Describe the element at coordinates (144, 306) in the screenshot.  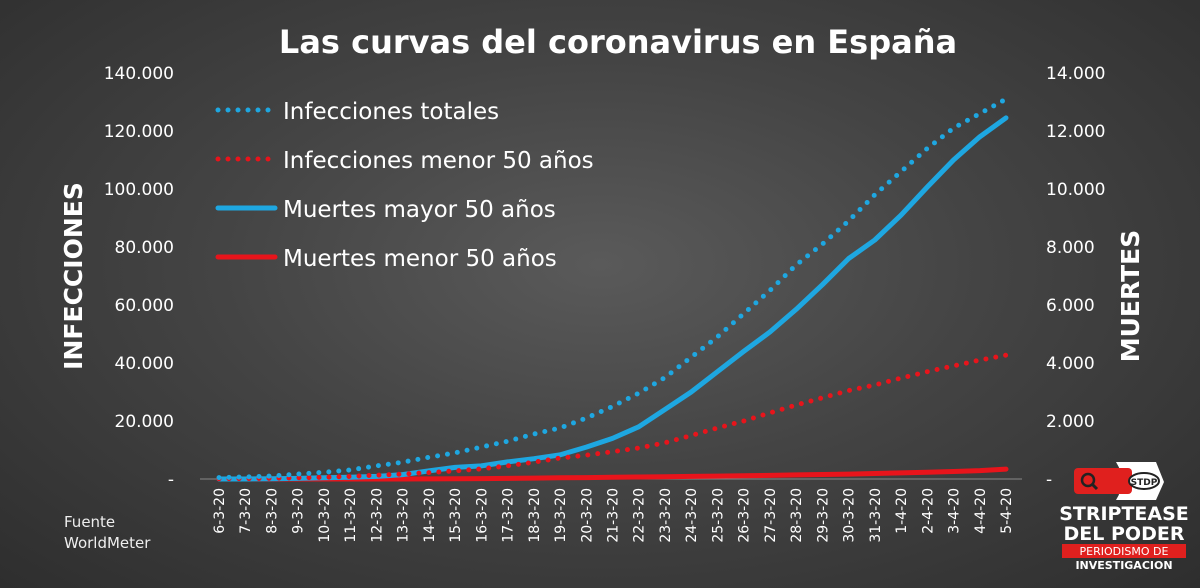
I see `y-tick-left: 60.000` at that location.